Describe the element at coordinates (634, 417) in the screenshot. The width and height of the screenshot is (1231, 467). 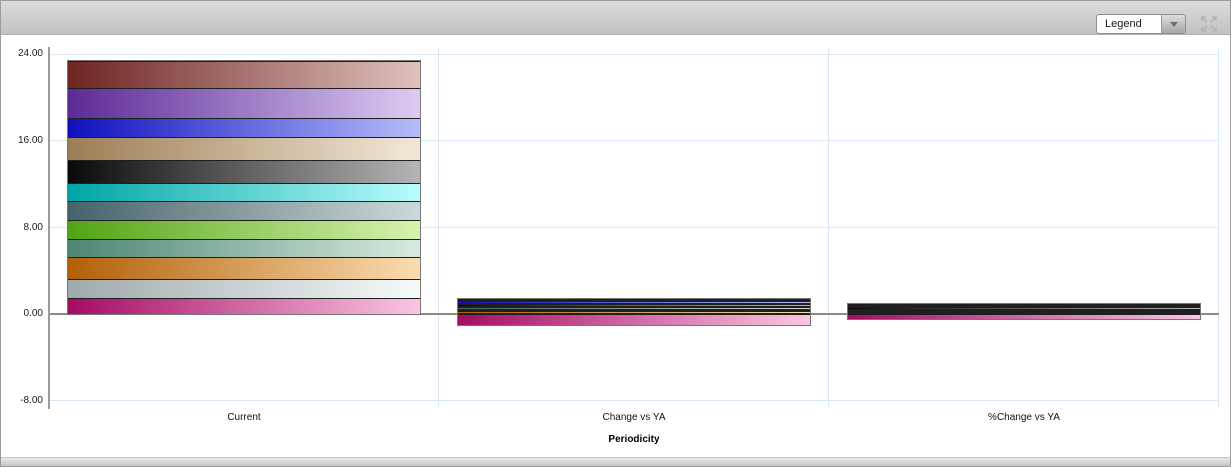
I see `x-category-label: Change vs YA` at that location.